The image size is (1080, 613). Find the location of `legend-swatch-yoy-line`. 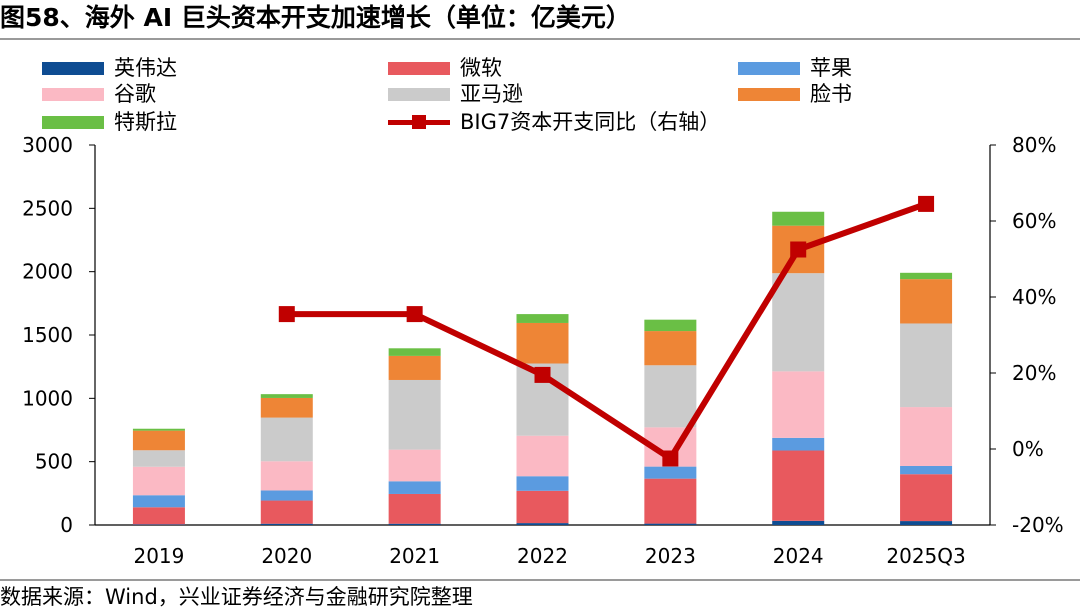

legend-swatch-yoy-line is located at coordinates (419, 122).